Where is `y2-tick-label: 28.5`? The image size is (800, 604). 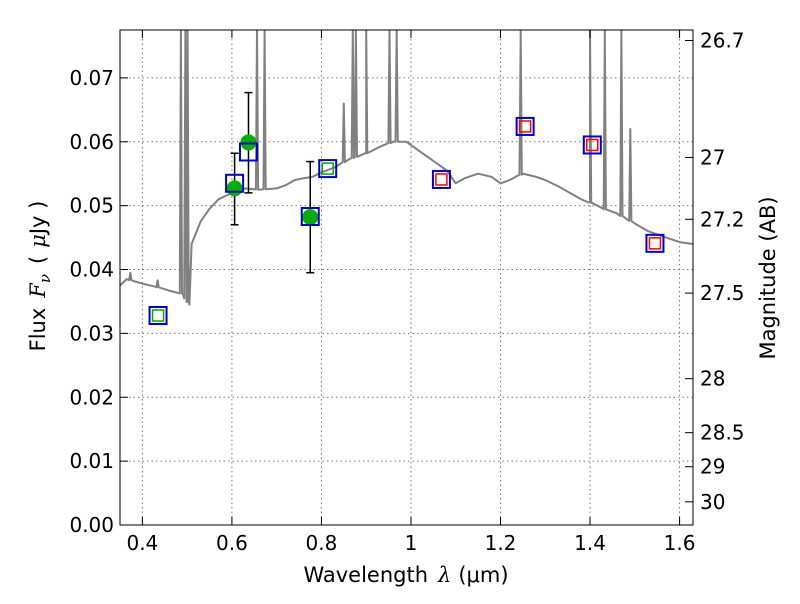
y2-tick-label: 28.5 is located at coordinates (722, 433).